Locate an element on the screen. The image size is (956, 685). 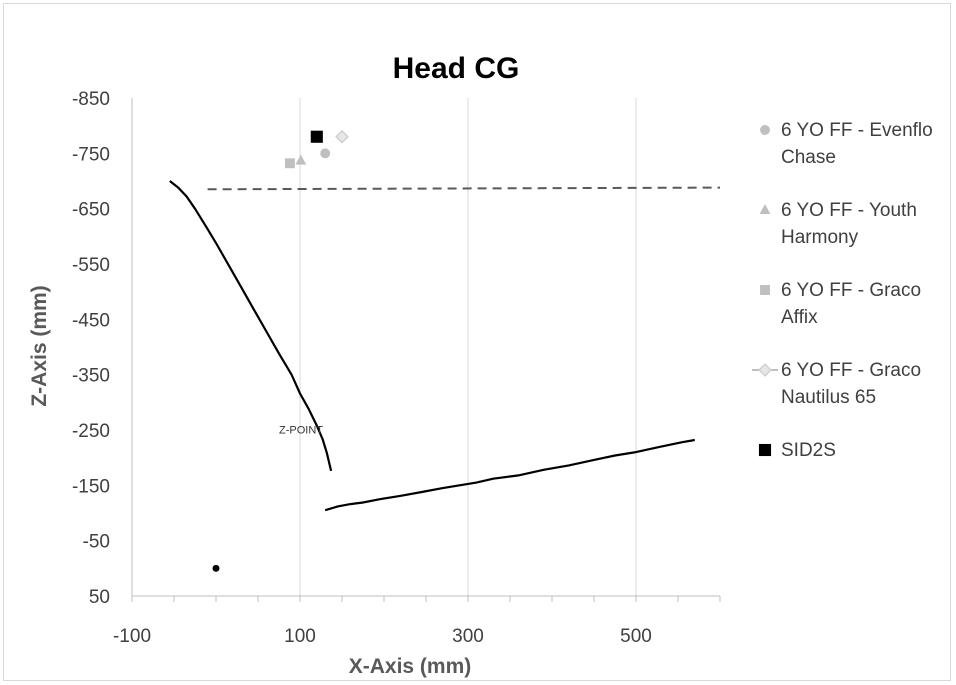
ascending-curve-line is located at coordinates (509, 475).